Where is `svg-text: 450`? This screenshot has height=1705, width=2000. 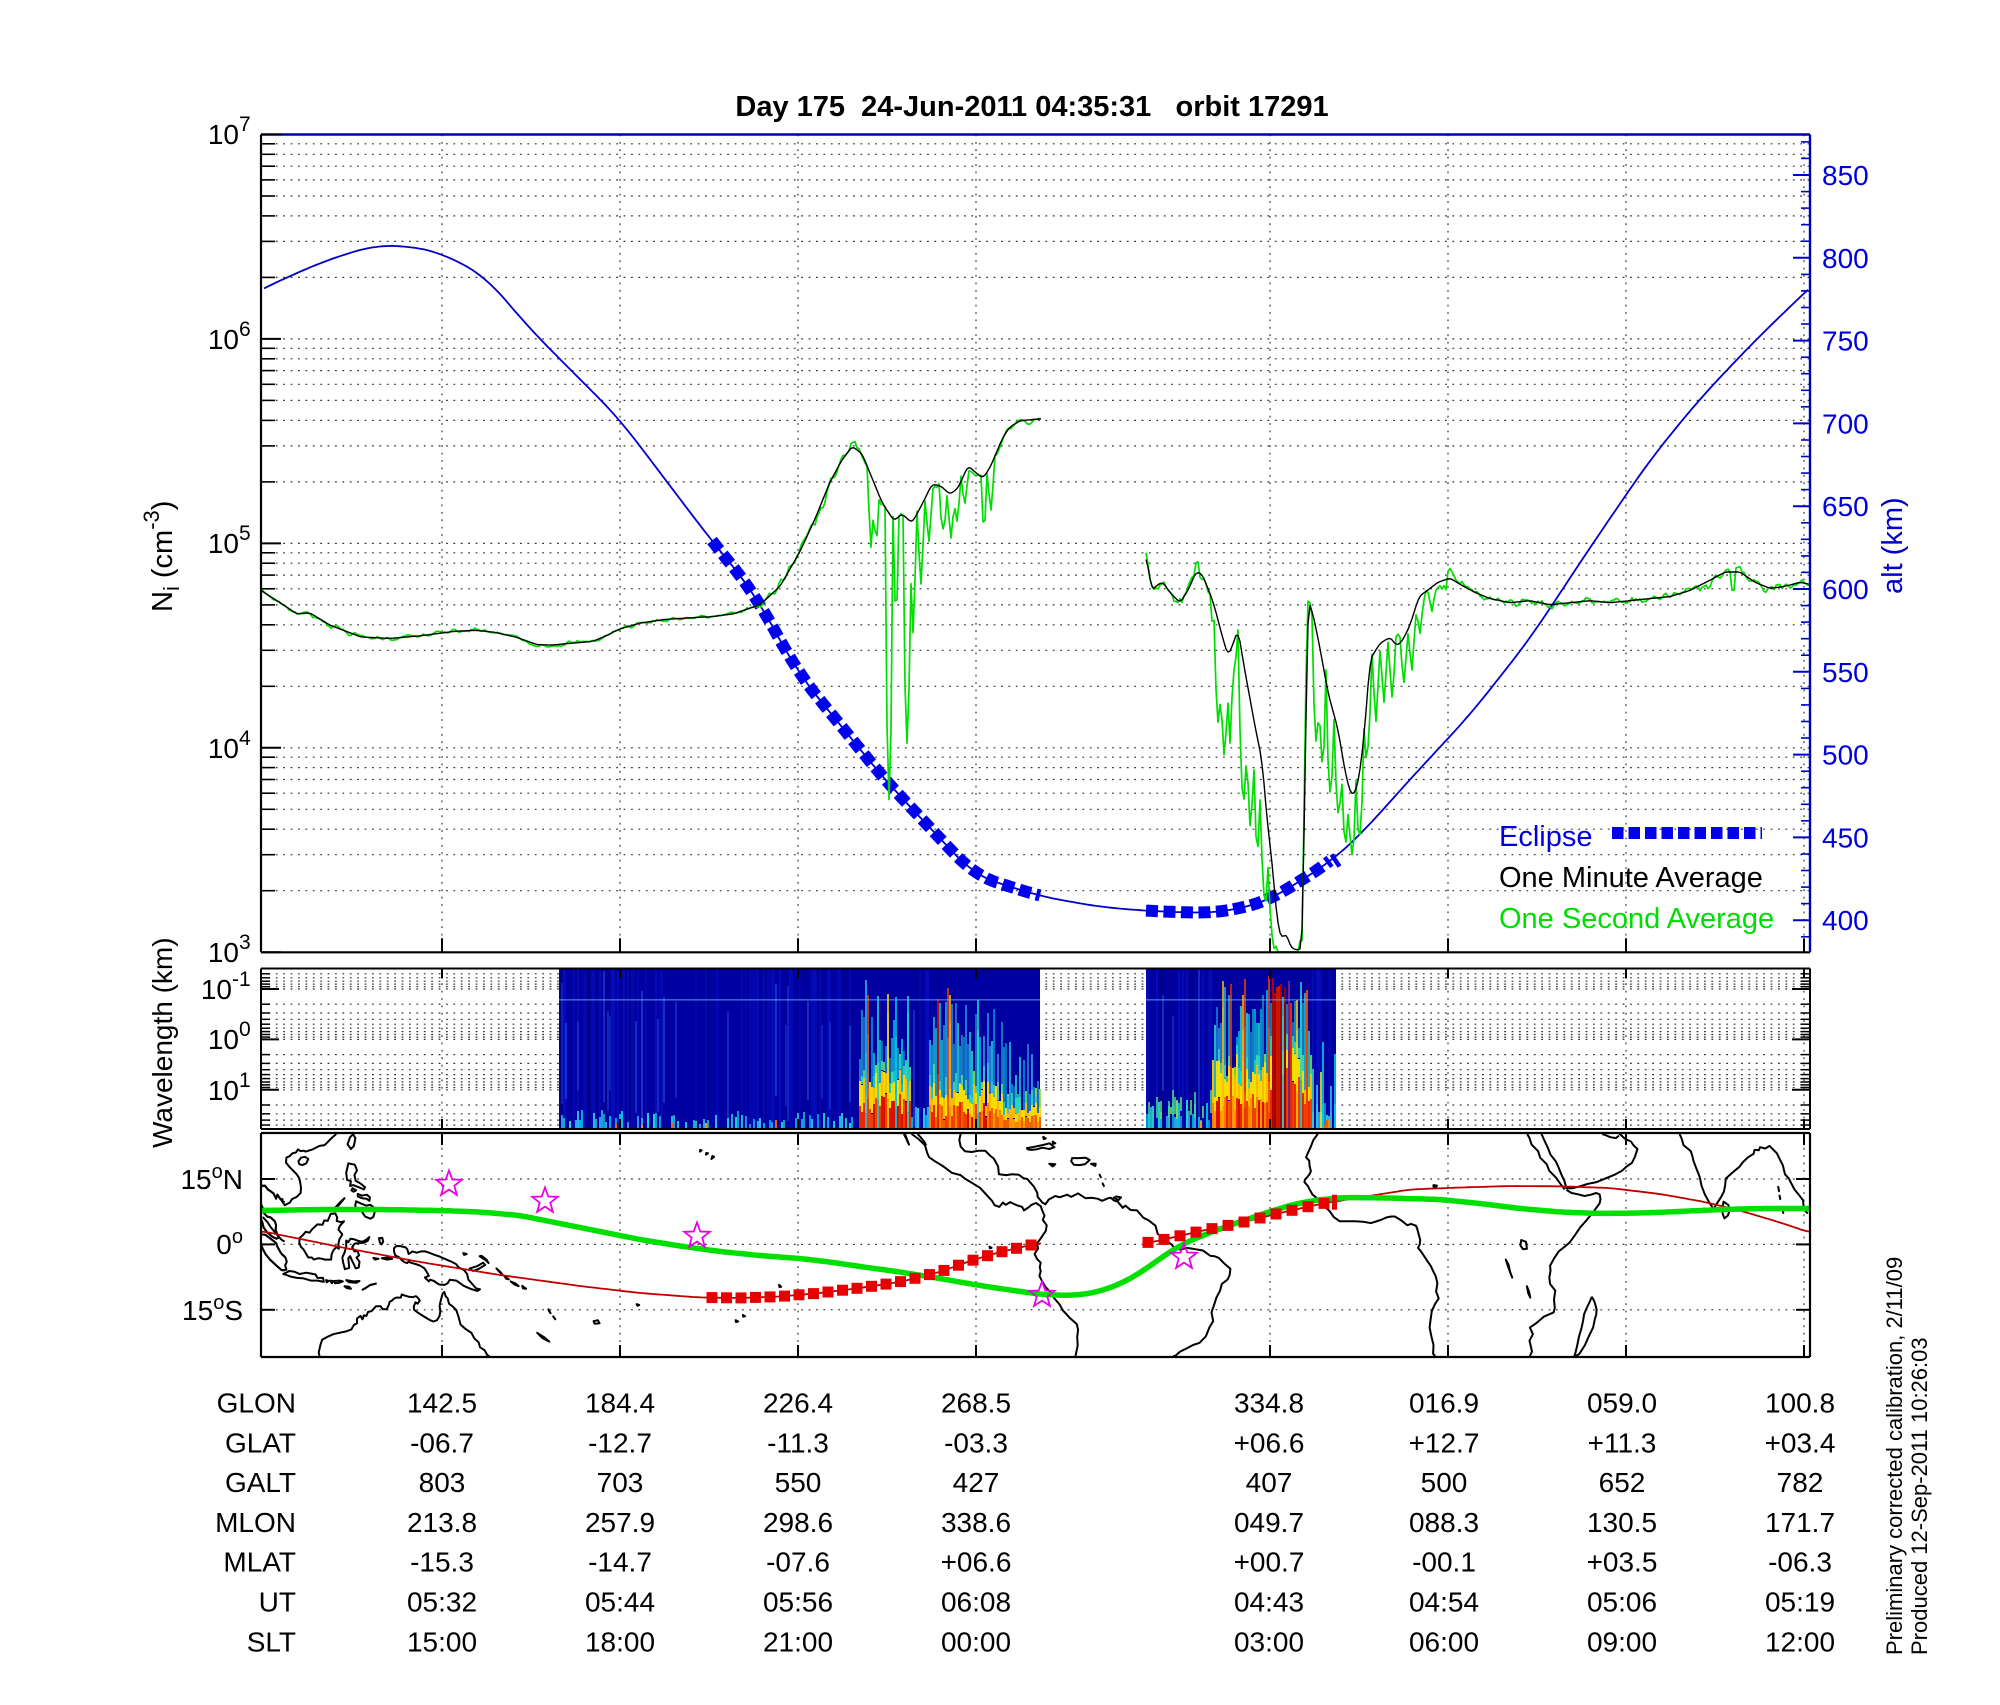
svg-text: 450 is located at coordinates (1845, 837).